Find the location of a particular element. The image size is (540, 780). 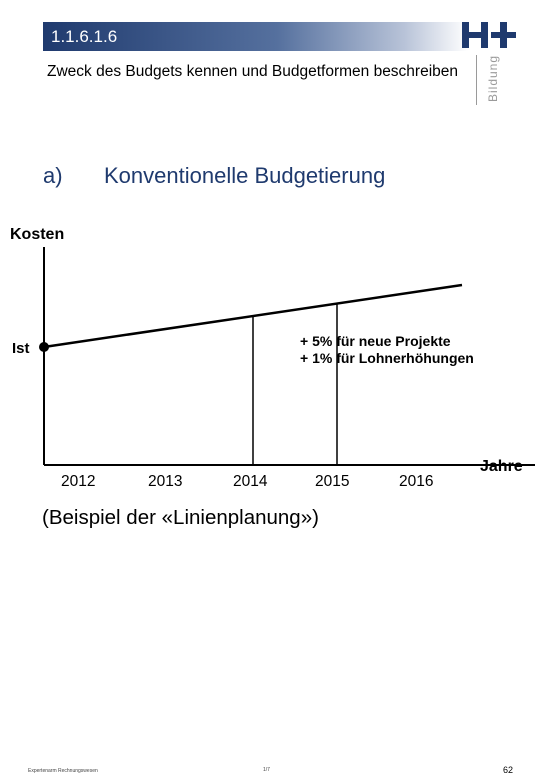

hplus-logo-icon is located at coordinates (489, 35).